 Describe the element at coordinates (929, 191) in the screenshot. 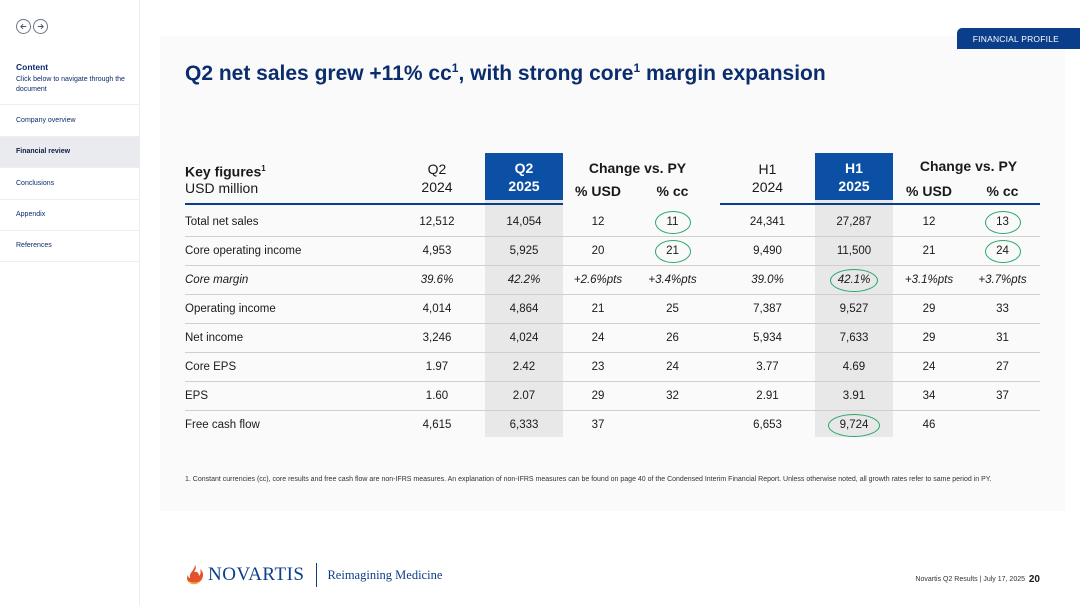

I see `pct-usd-h-header: % USD` at that location.